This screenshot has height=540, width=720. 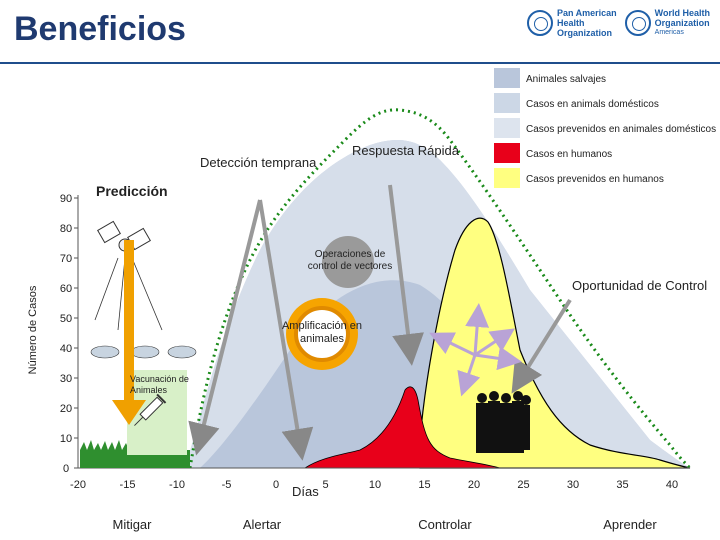 What do you see at coordinates (637, 23) in the screenshot?
I see `who-emblem-icon` at bounding box center [637, 23].